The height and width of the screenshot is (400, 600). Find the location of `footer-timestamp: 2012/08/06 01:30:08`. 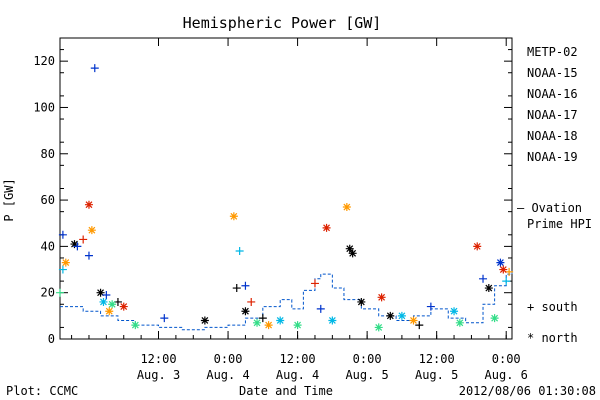

footer-timestamp: 2012/08/06 01:30:08 is located at coordinates (527, 391).